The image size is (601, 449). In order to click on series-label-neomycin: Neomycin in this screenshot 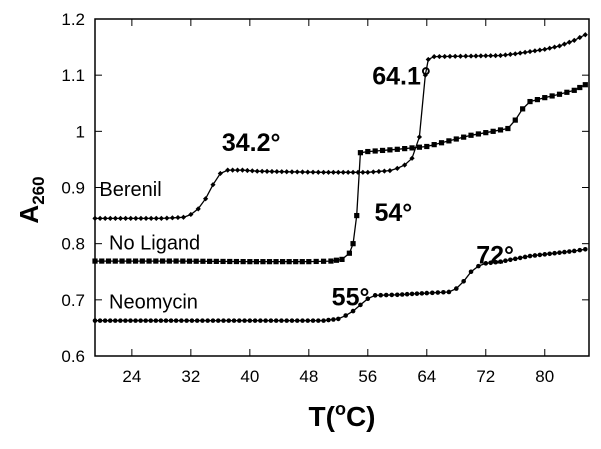, I will do `click(153, 302)`.